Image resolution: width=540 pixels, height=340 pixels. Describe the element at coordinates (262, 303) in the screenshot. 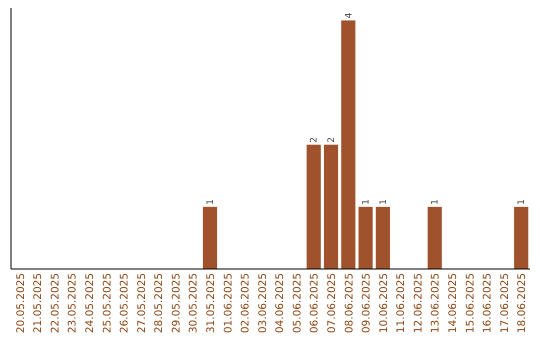

I see `x-tick-label: 03.06.2025` at that location.